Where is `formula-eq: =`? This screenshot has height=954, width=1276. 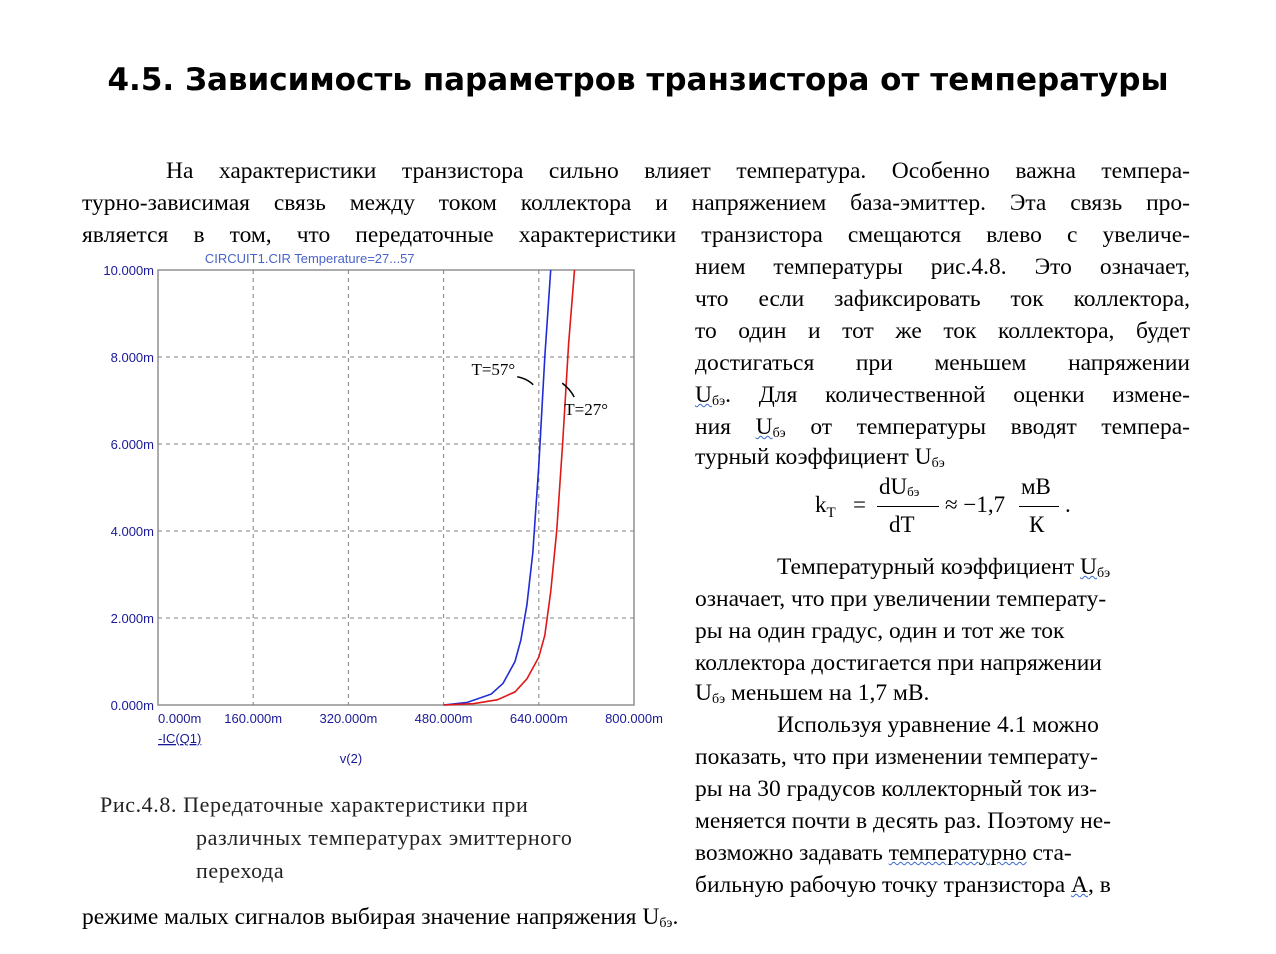 formula-eq: = is located at coordinates (859, 504).